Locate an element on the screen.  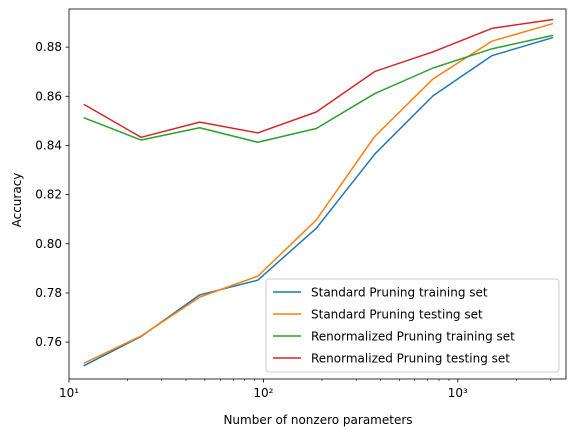
y-tick-label: 0.82 is located at coordinates (48, 195).